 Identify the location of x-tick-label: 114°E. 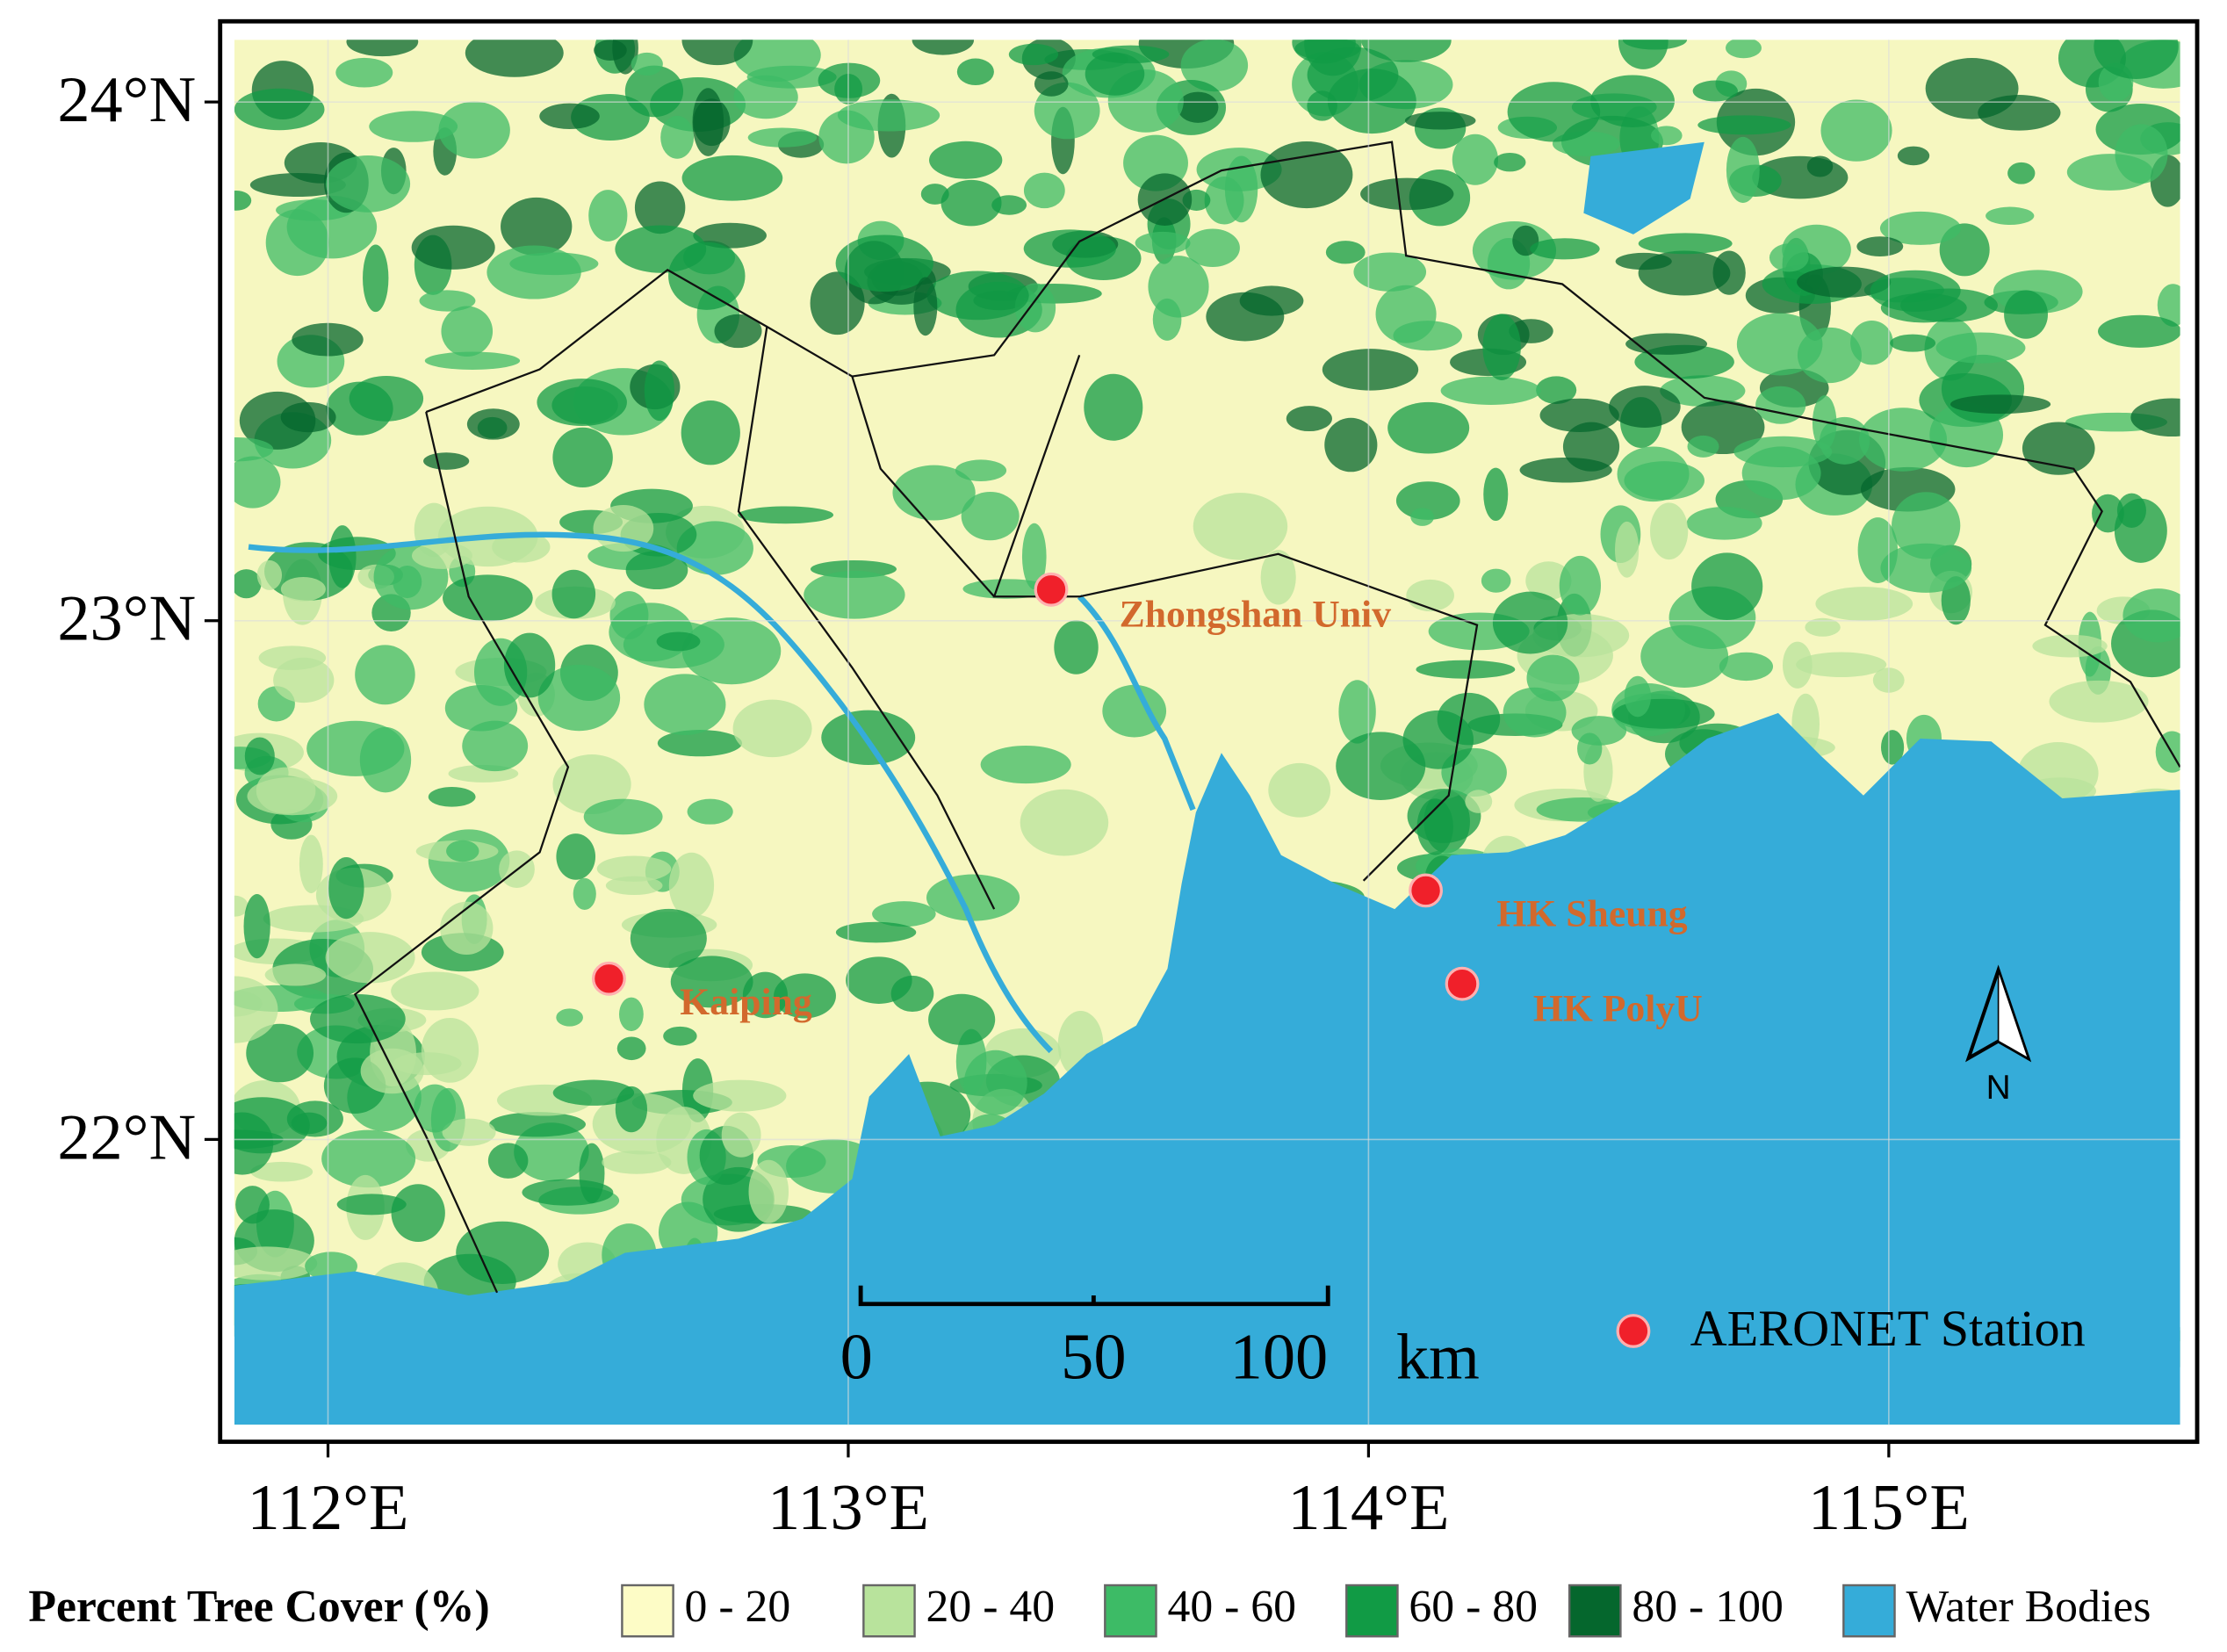
(1368, 1508).